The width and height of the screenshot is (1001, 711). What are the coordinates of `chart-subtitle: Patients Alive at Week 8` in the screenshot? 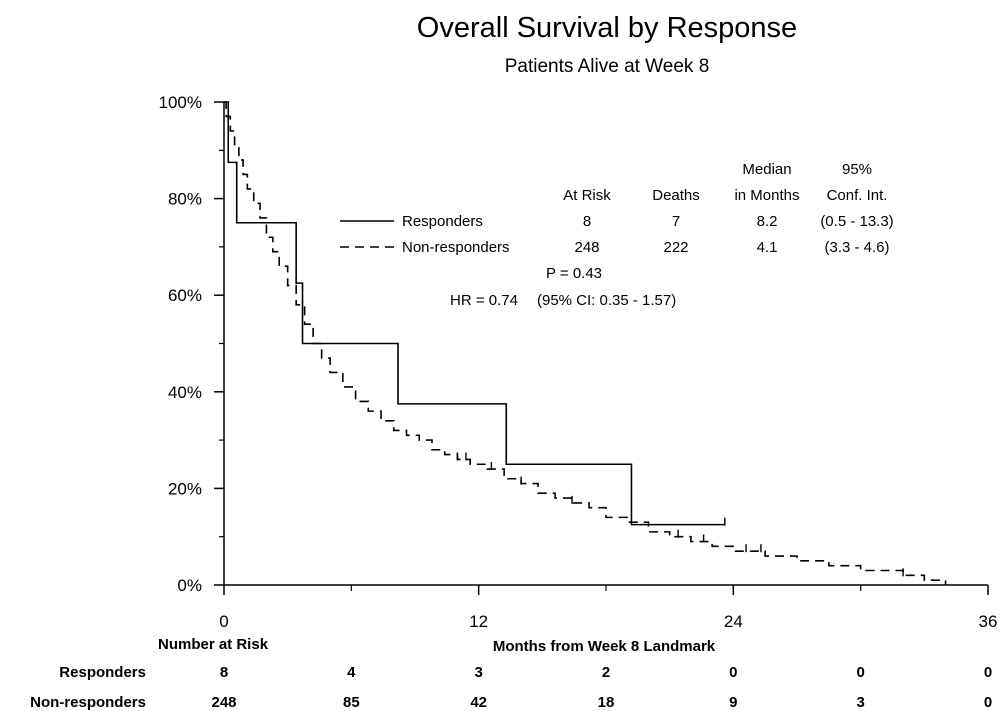 It's located at (607, 66).